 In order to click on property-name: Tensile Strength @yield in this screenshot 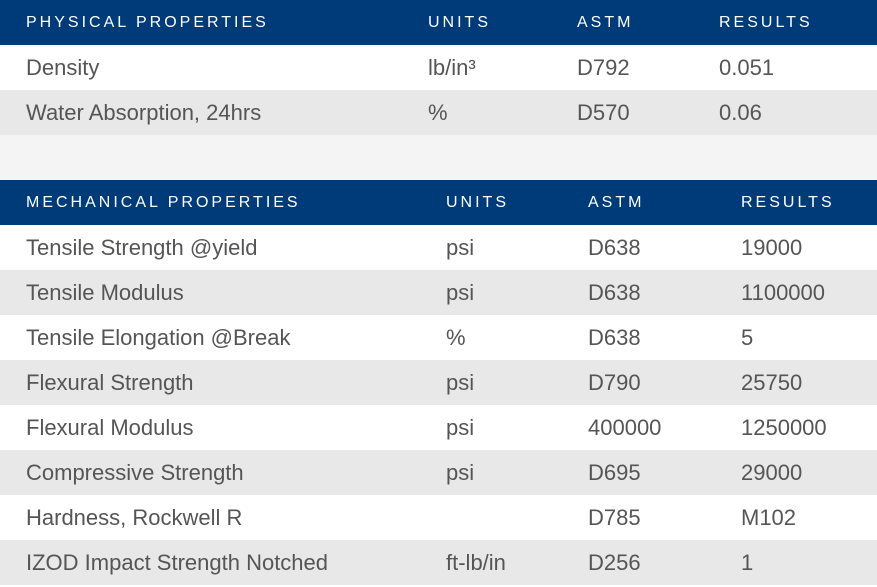, I will do `click(223, 247)`.